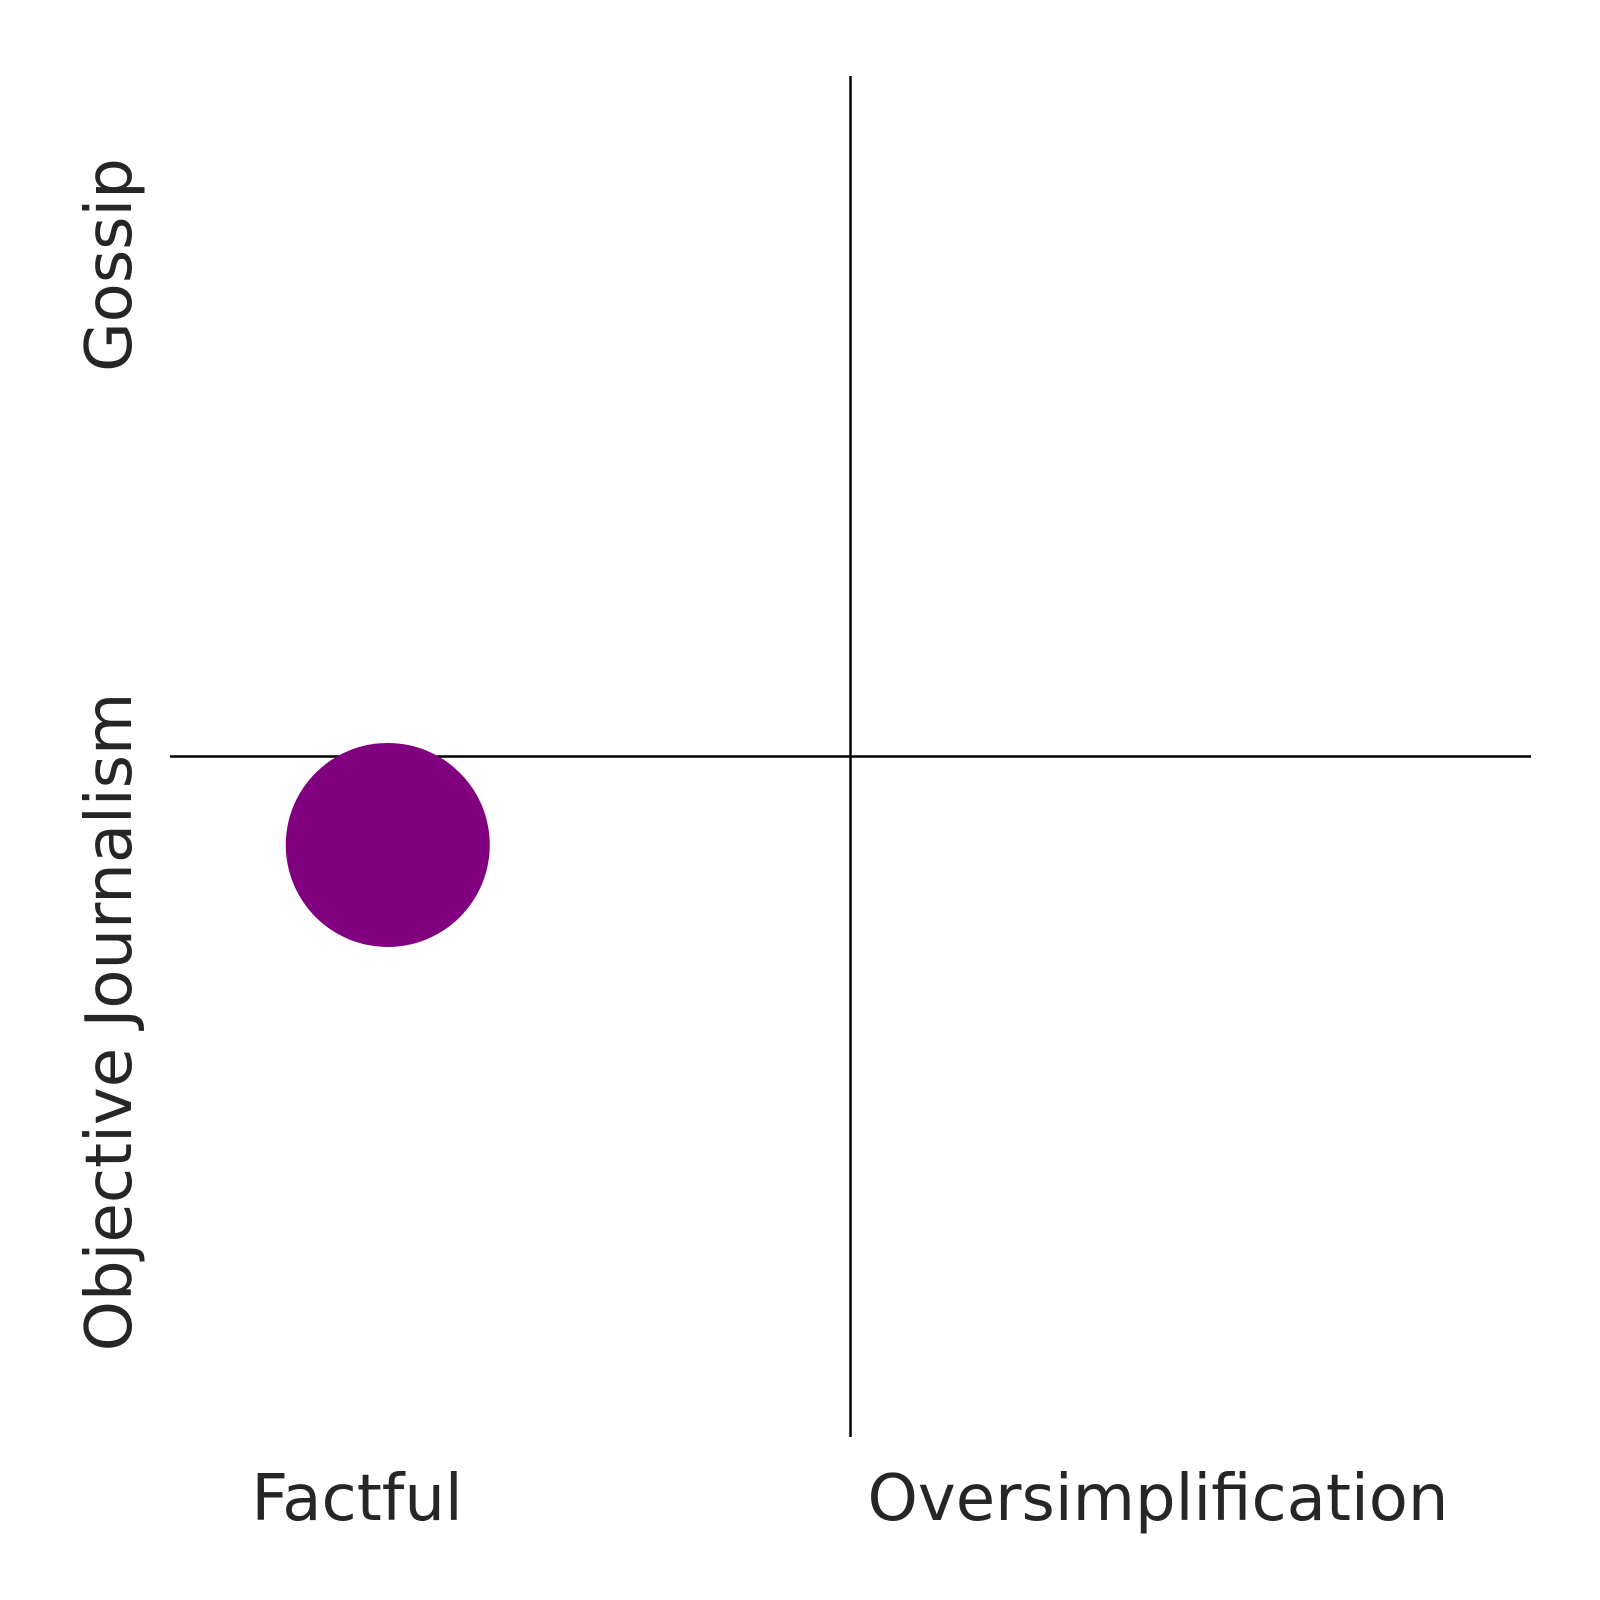 Image resolution: width=1600 pixels, height=1600 pixels. What do you see at coordinates (1158, 1499) in the screenshot?
I see `x-tick-label-oversimplification: Oversimplification` at bounding box center [1158, 1499].